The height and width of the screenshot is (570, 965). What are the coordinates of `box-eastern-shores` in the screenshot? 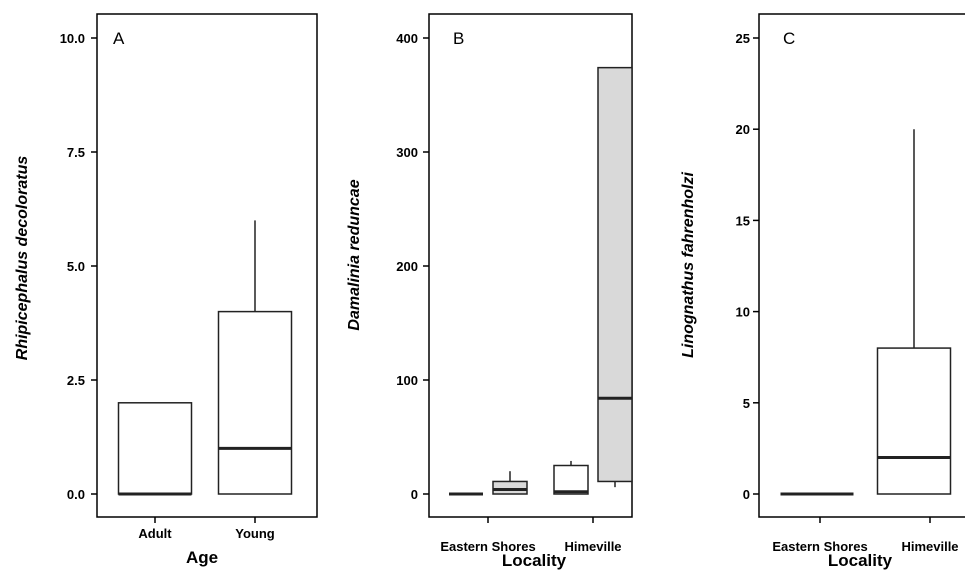 It's located at (510, 483).